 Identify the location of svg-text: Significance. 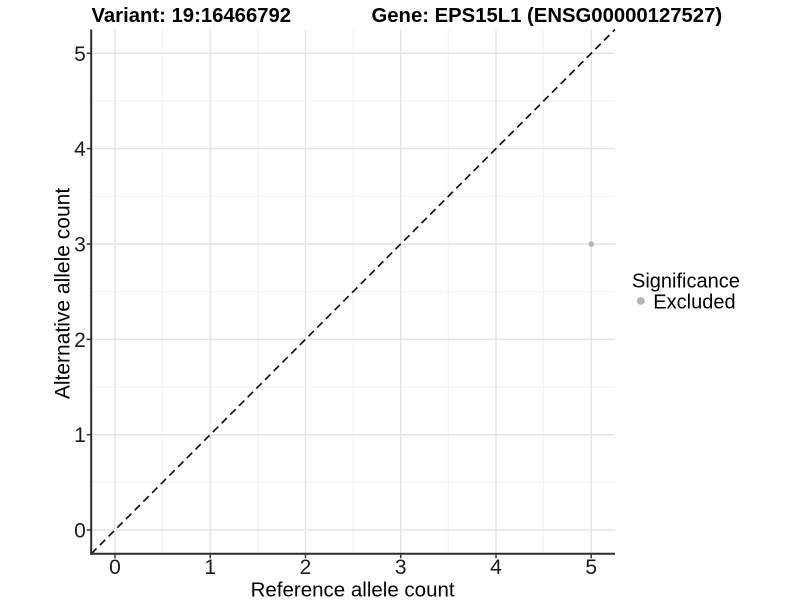
(686, 282).